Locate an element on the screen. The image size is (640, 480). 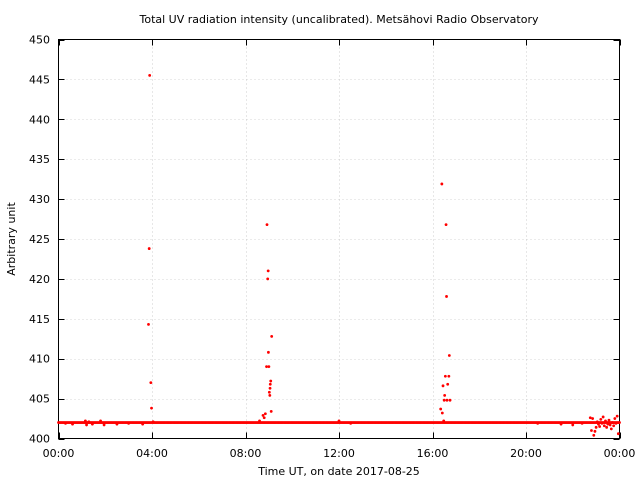
y-tick-label: 405 is located at coordinates (39, 399).